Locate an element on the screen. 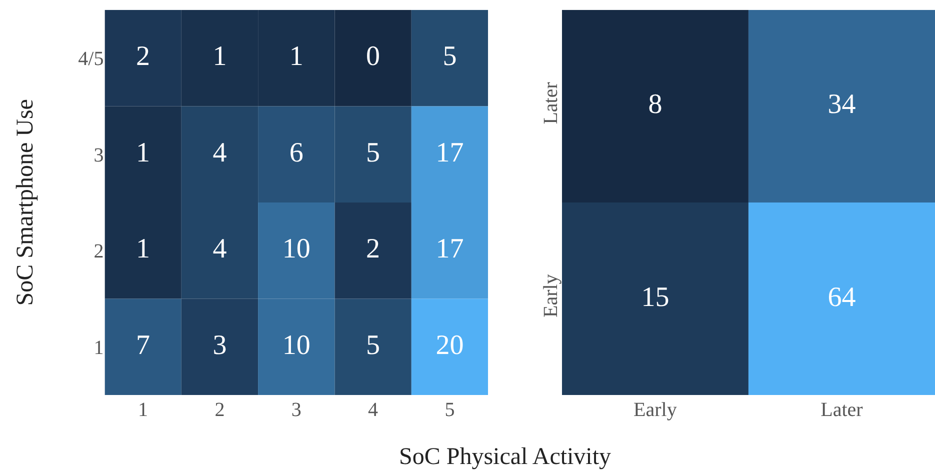 The width and height of the screenshot is (935, 472). y-tick-label: 3 is located at coordinates (99, 155).